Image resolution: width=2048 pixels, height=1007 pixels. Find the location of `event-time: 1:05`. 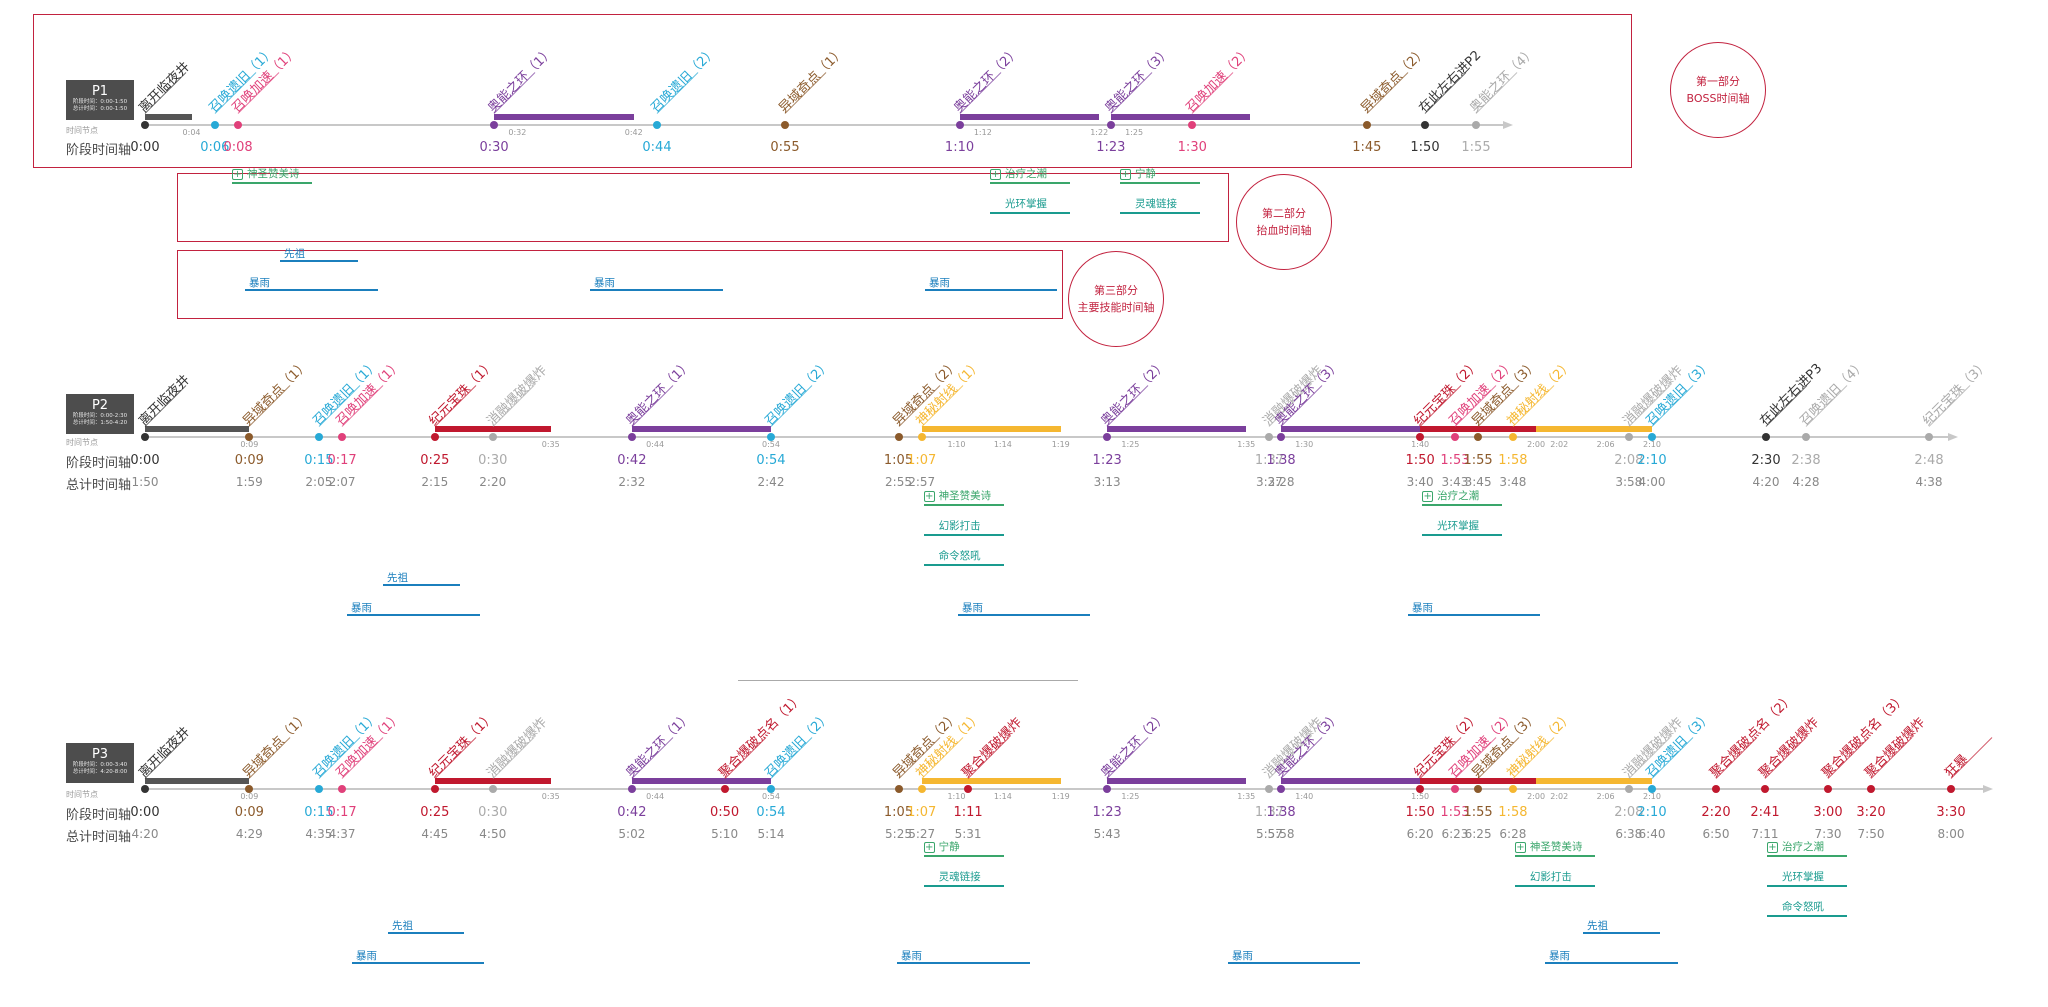

event-time: 1:05 is located at coordinates (898, 460).